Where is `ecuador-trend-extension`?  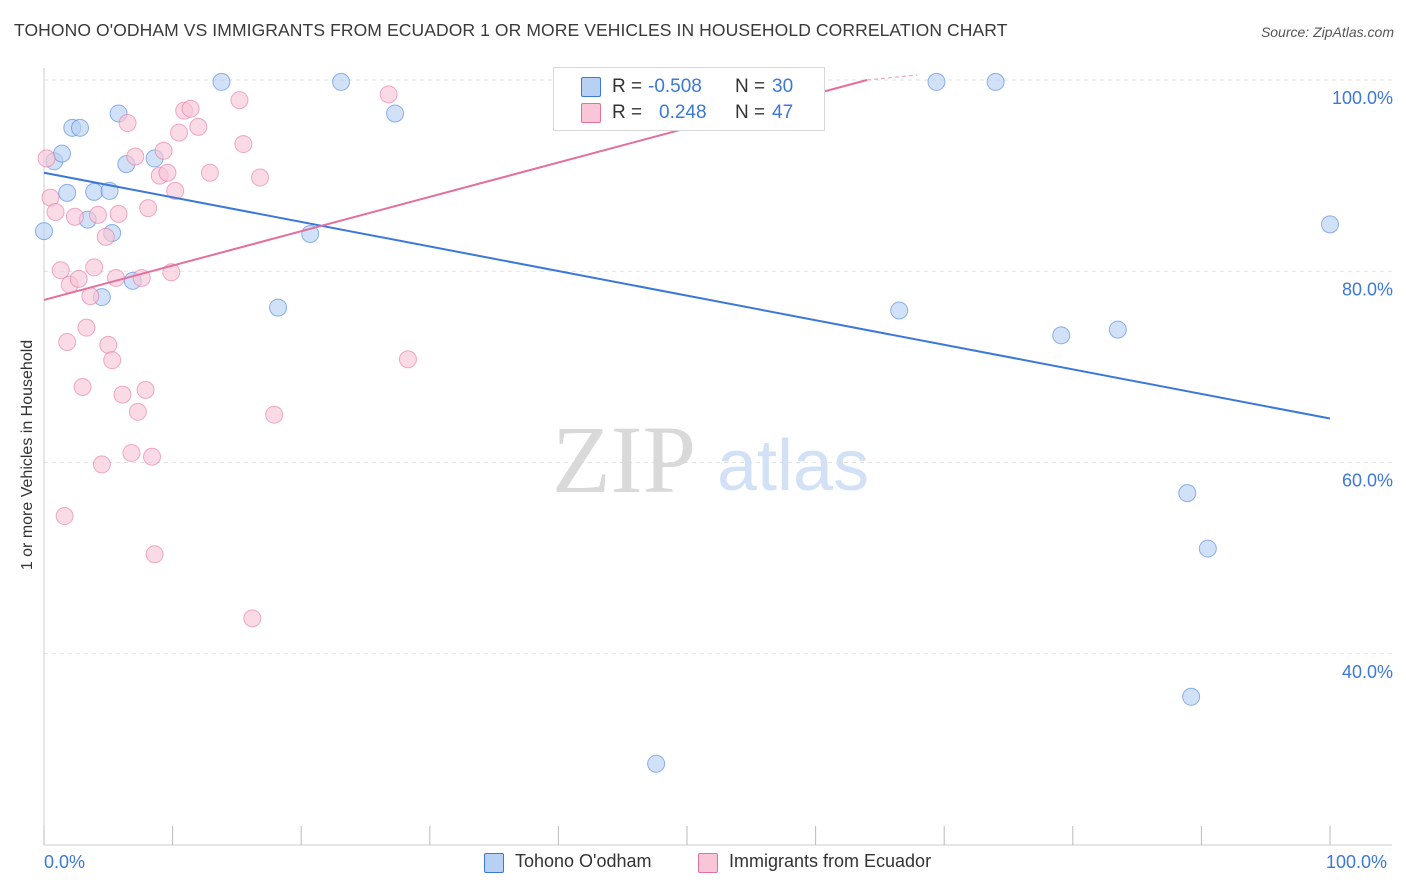 ecuador-trend-extension is located at coordinates (892, 77).